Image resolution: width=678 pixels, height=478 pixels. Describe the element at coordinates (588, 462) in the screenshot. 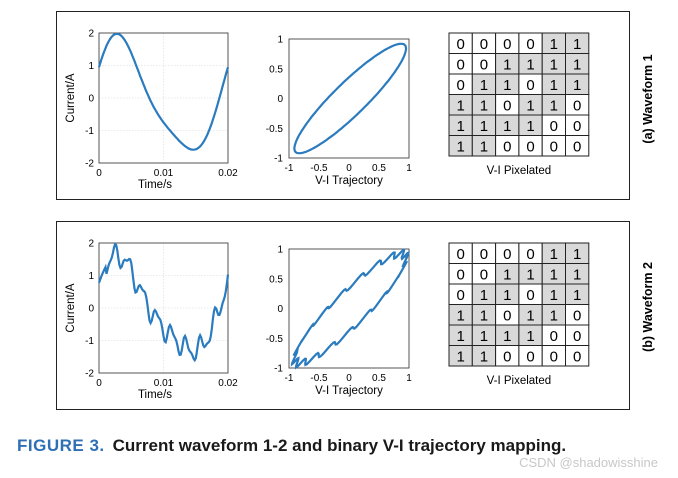

I see `watermark: CSDN @shadowisshine` at that location.